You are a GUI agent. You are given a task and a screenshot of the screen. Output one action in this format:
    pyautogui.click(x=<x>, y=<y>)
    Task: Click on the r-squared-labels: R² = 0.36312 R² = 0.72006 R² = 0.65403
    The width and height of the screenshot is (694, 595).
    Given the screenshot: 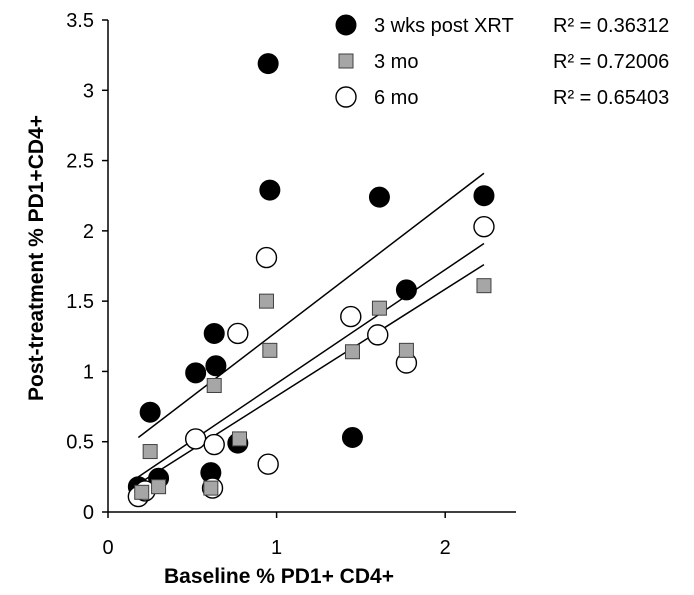 What is the action you would take?
    pyautogui.click(x=611, y=62)
    